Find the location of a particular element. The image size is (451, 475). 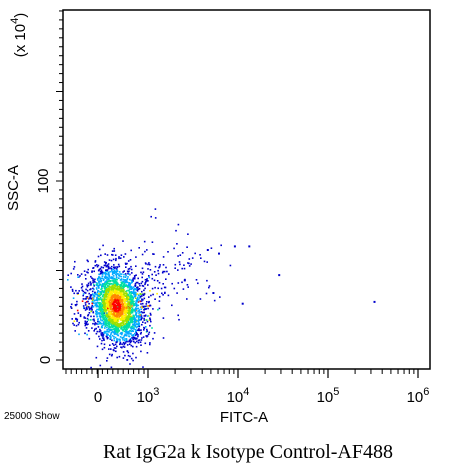

x-tick-label: 106 is located at coordinates (418, 396).